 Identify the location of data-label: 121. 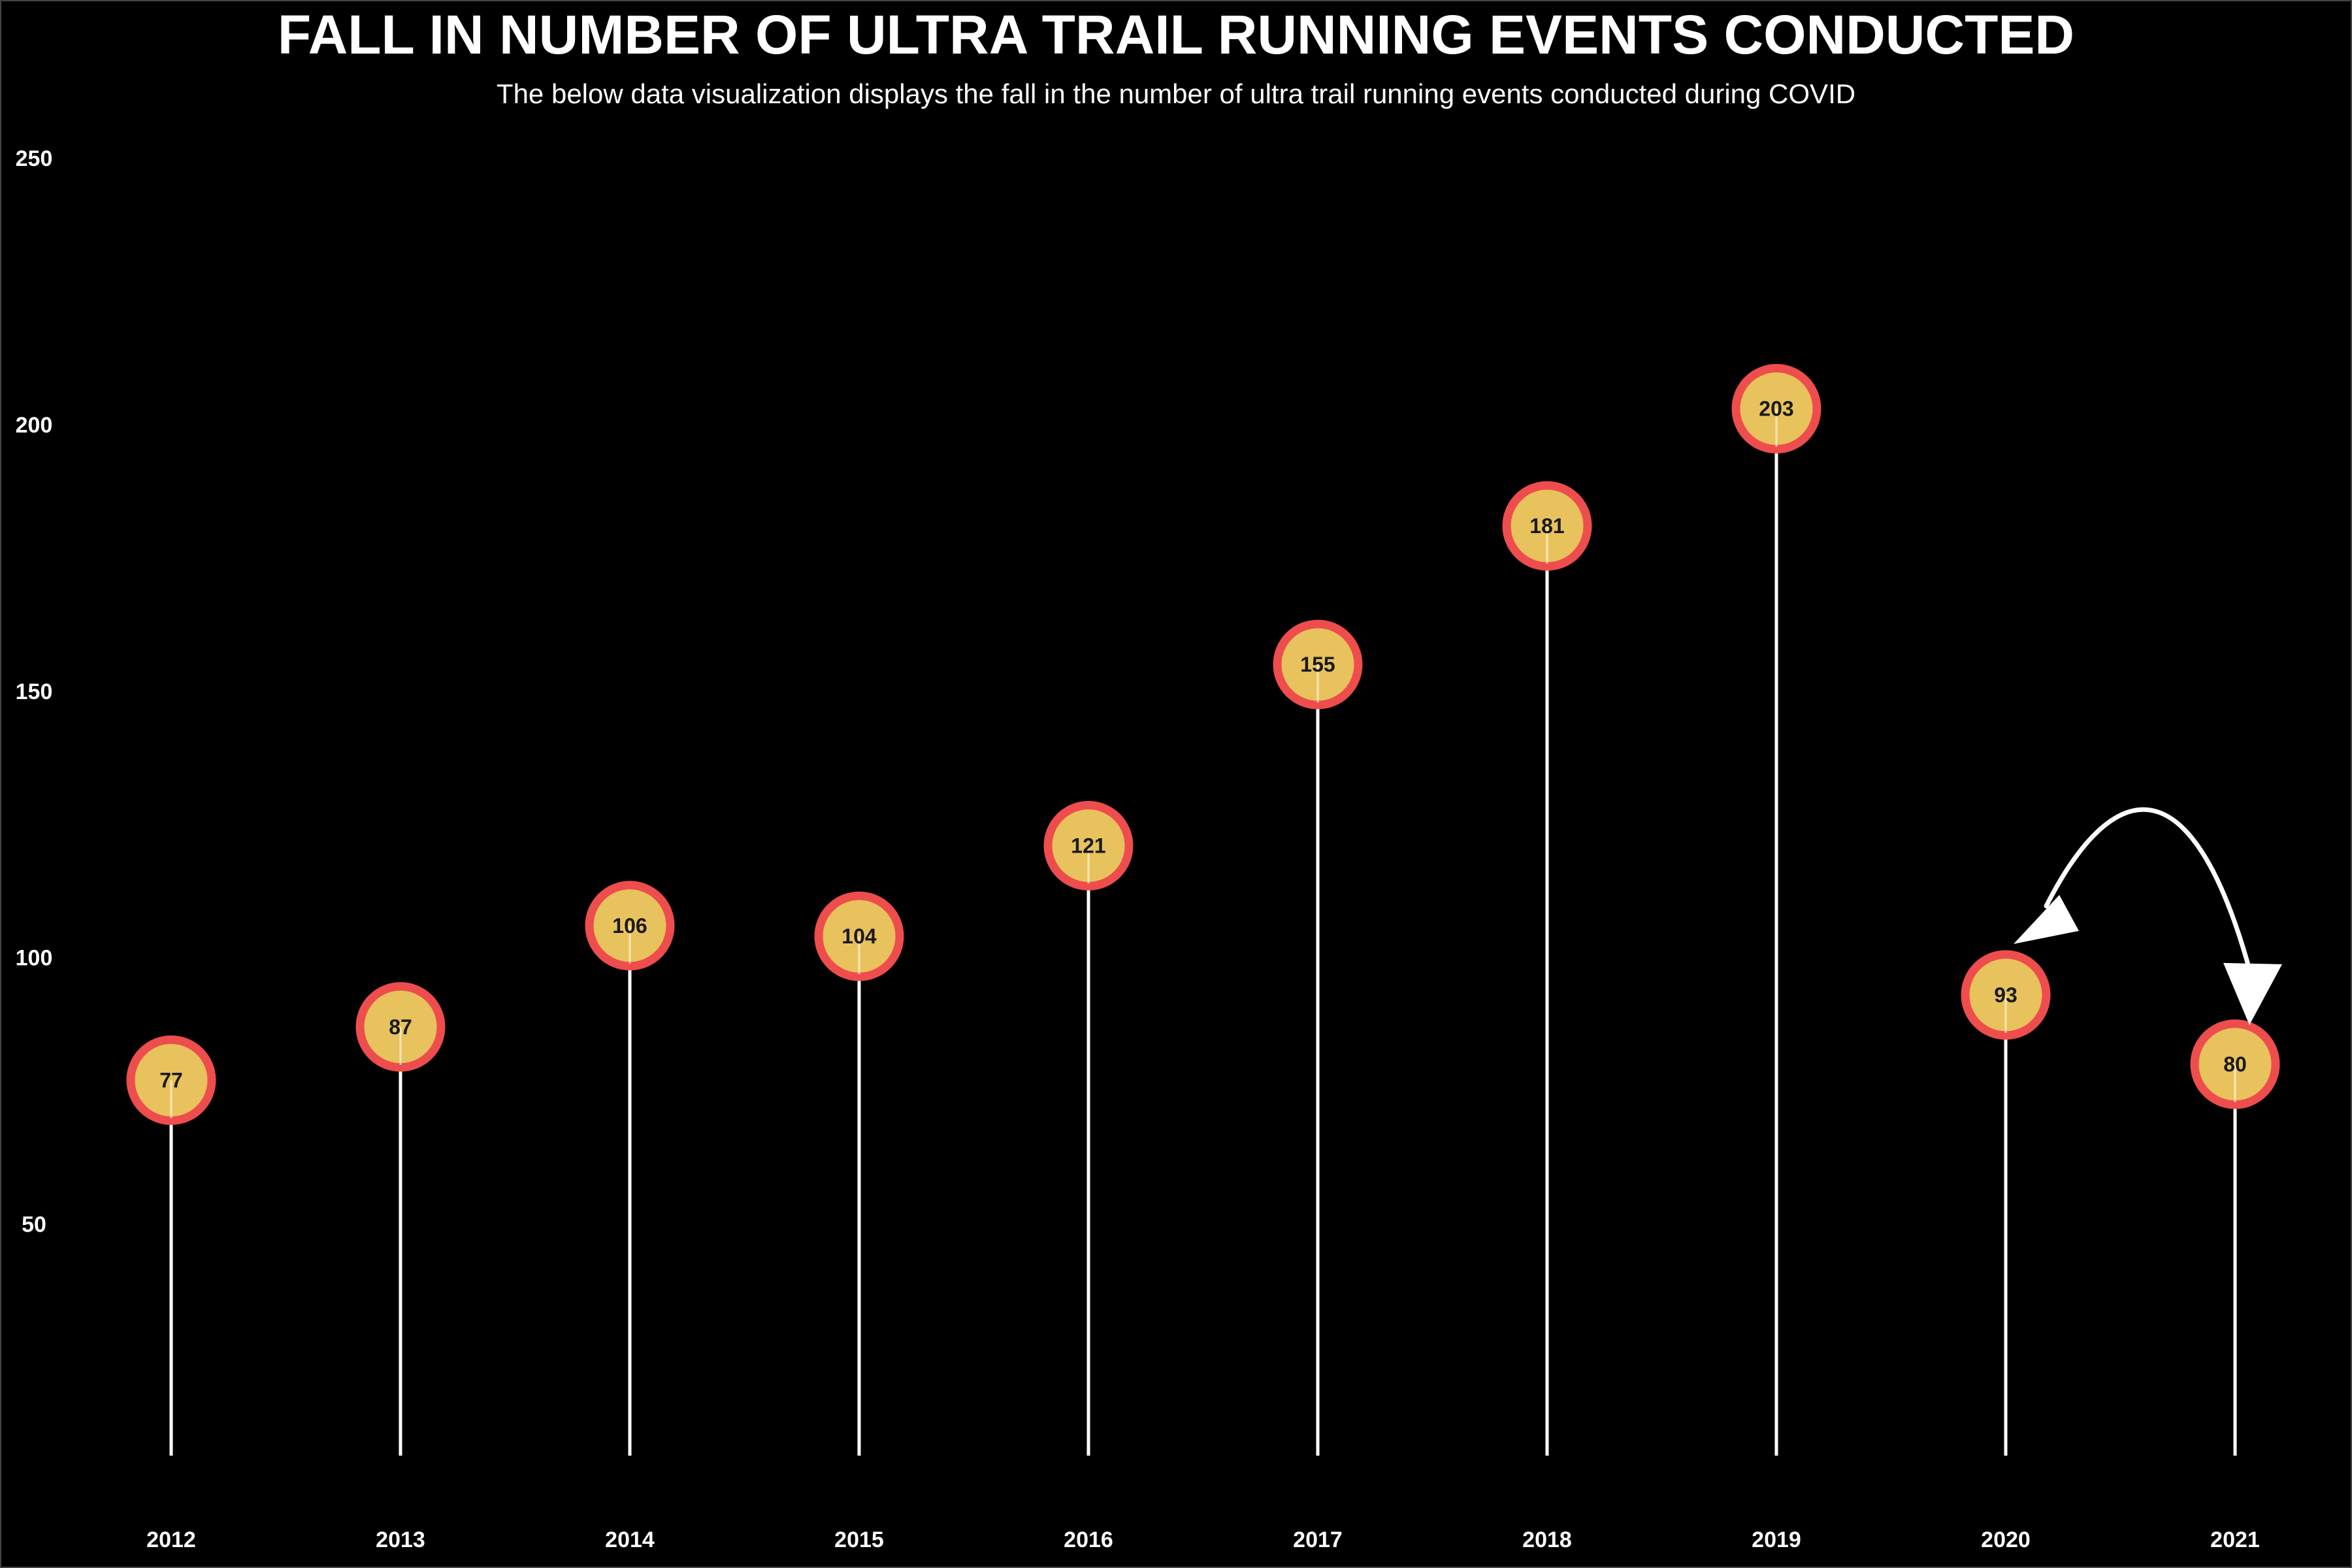
(1088, 845).